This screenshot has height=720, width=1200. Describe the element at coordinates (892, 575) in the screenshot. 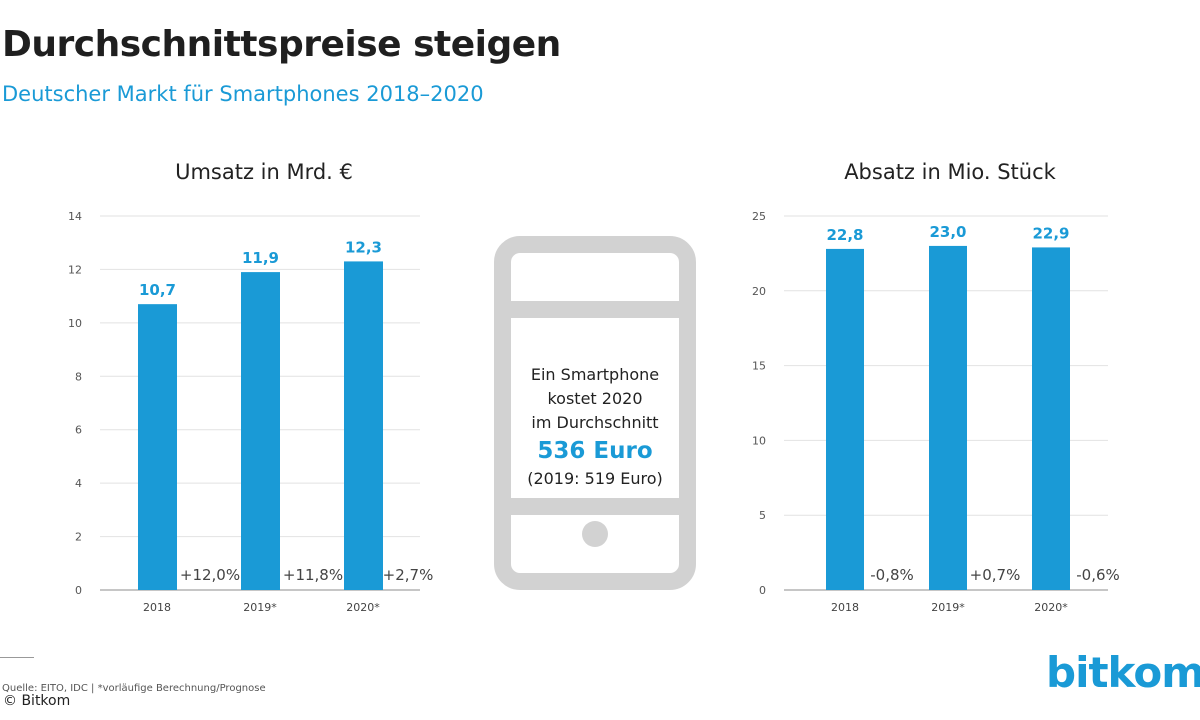

I see `units-change-label: -0,8%` at that location.